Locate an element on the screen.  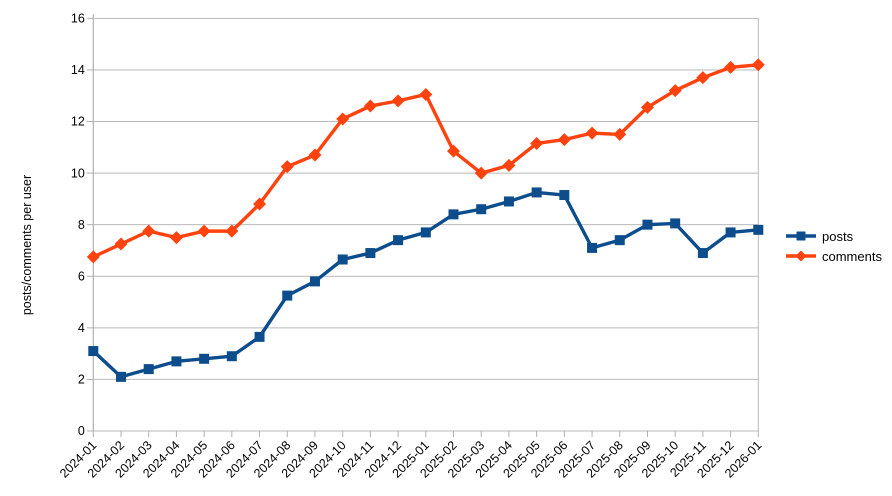
legend-marker-square-icon is located at coordinates (801, 236).